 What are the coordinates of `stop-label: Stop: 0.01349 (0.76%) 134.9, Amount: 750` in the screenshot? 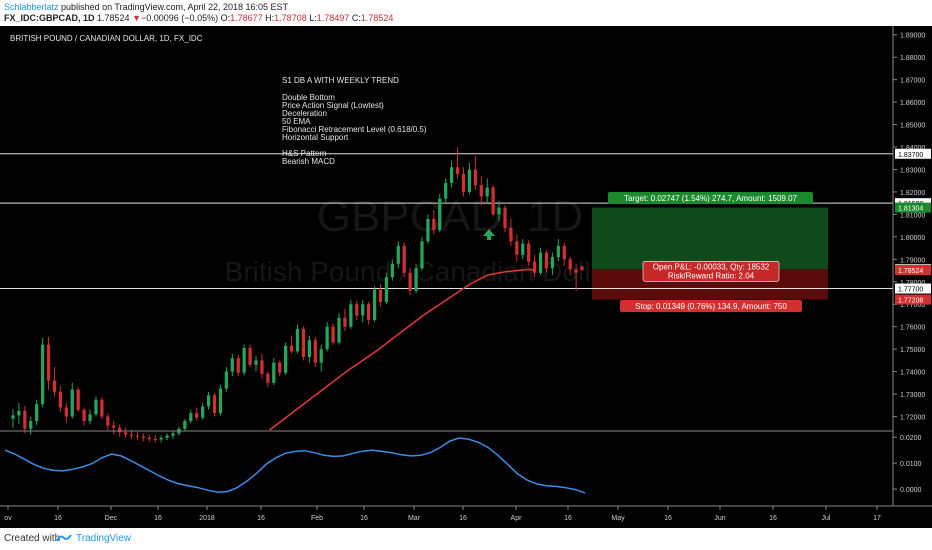 It's located at (711, 306).